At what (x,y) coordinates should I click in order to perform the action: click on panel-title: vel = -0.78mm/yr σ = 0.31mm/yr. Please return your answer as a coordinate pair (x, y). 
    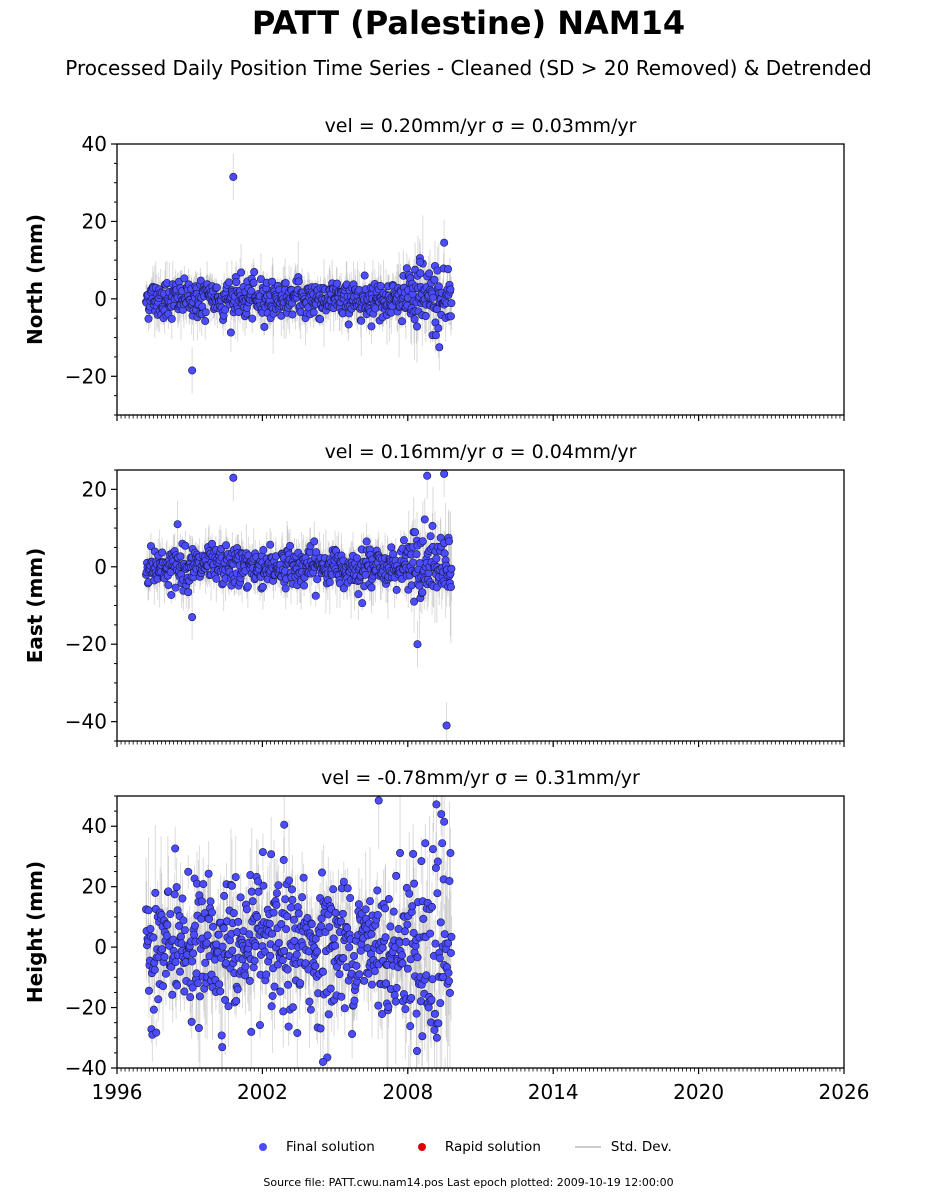
    Looking at the image, I should click on (480, 778).